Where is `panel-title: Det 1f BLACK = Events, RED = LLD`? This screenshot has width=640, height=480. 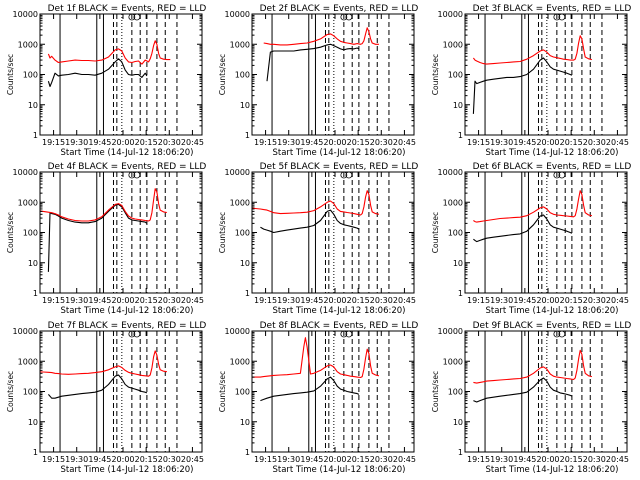
panel-title: Det 1f BLACK = Events, RED = LLD is located at coordinates (127, 9).